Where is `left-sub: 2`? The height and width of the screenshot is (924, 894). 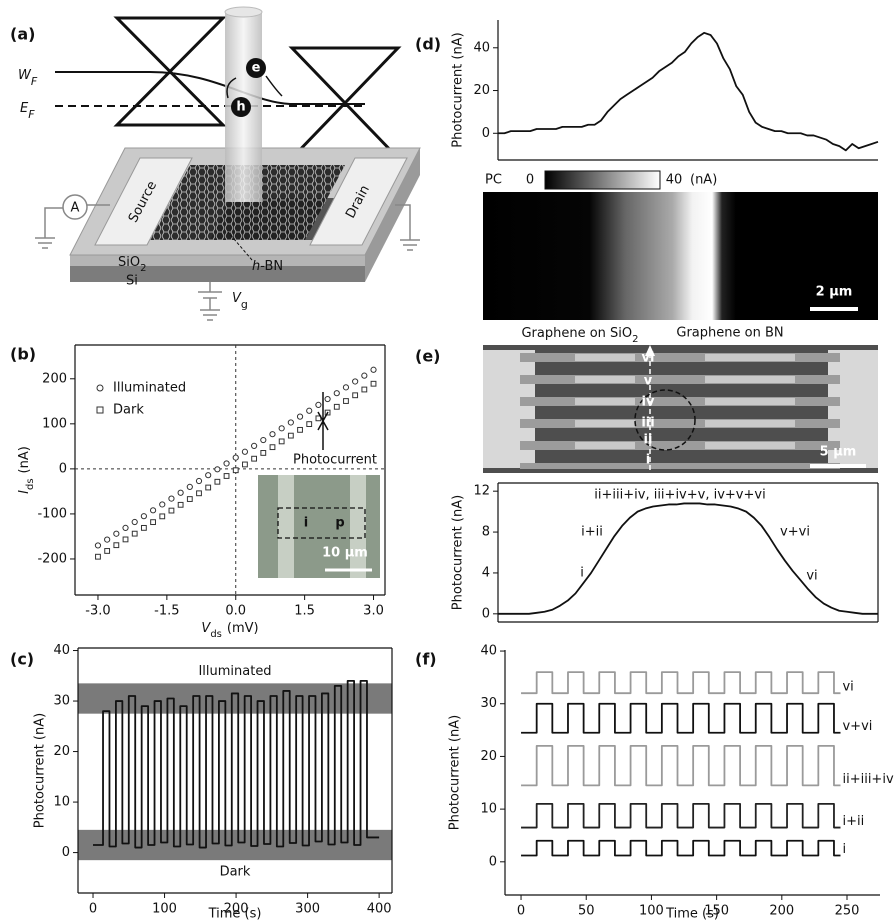
left-sub: 2 is located at coordinates (635, 339).